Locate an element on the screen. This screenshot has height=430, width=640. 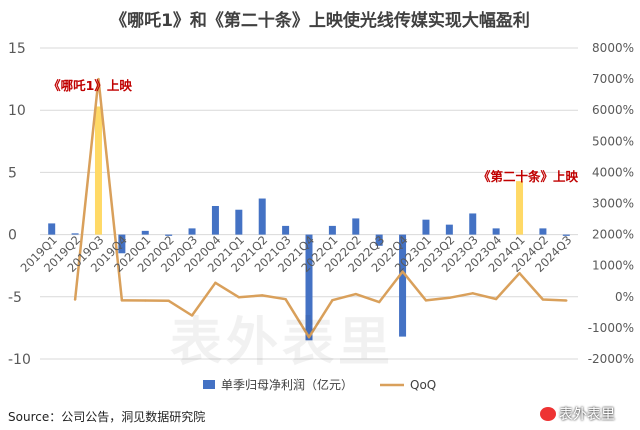
qoq-point-2023Q4 is located at coordinates (496, 299).